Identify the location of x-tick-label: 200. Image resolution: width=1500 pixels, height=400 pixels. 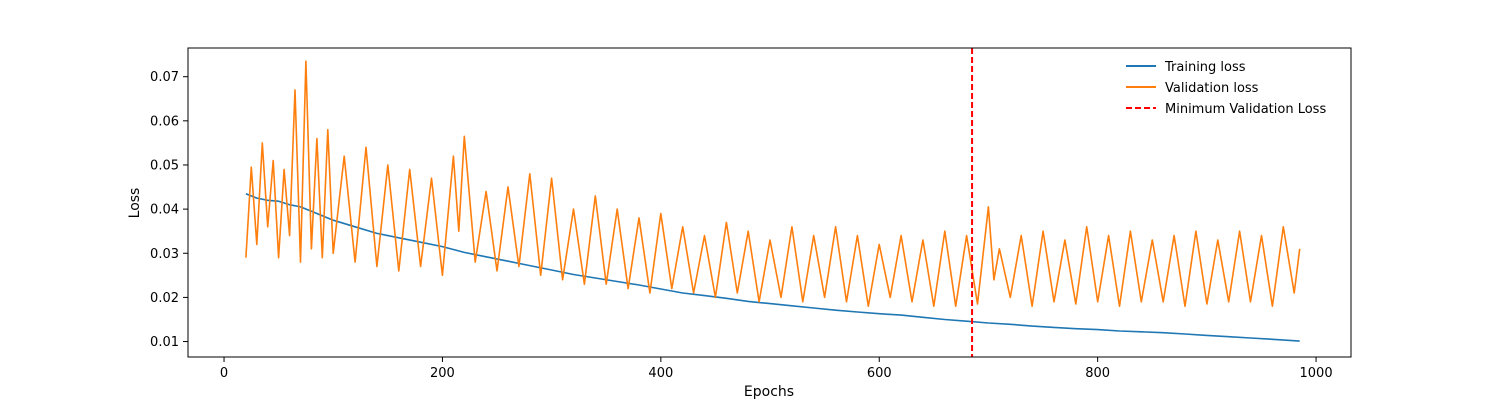
(442, 373).